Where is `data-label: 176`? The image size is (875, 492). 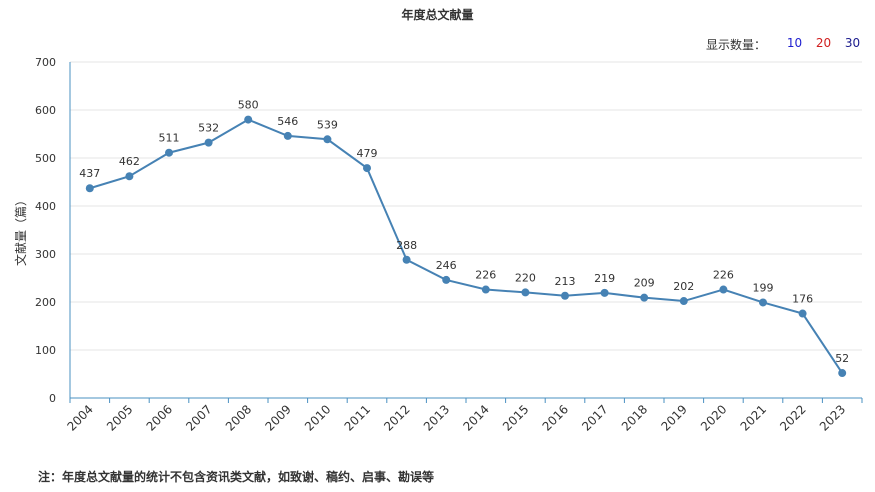
data-label: 176 is located at coordinates (802, 299).